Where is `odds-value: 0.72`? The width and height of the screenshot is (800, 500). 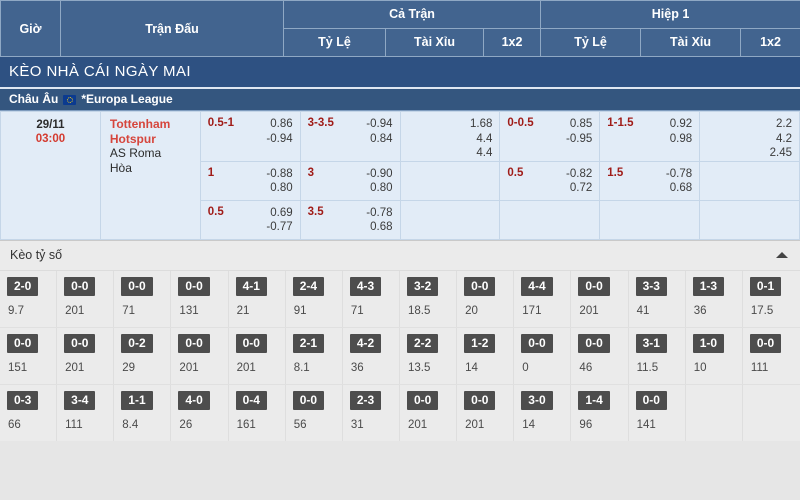
odds-value: 0.72 is located at coordinates (581, 188).